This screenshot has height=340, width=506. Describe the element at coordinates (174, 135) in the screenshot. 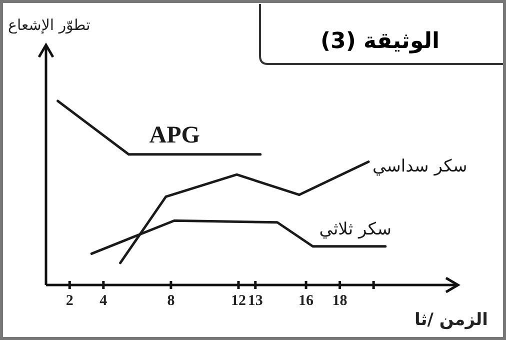

I see `series-label: APG` at that location.